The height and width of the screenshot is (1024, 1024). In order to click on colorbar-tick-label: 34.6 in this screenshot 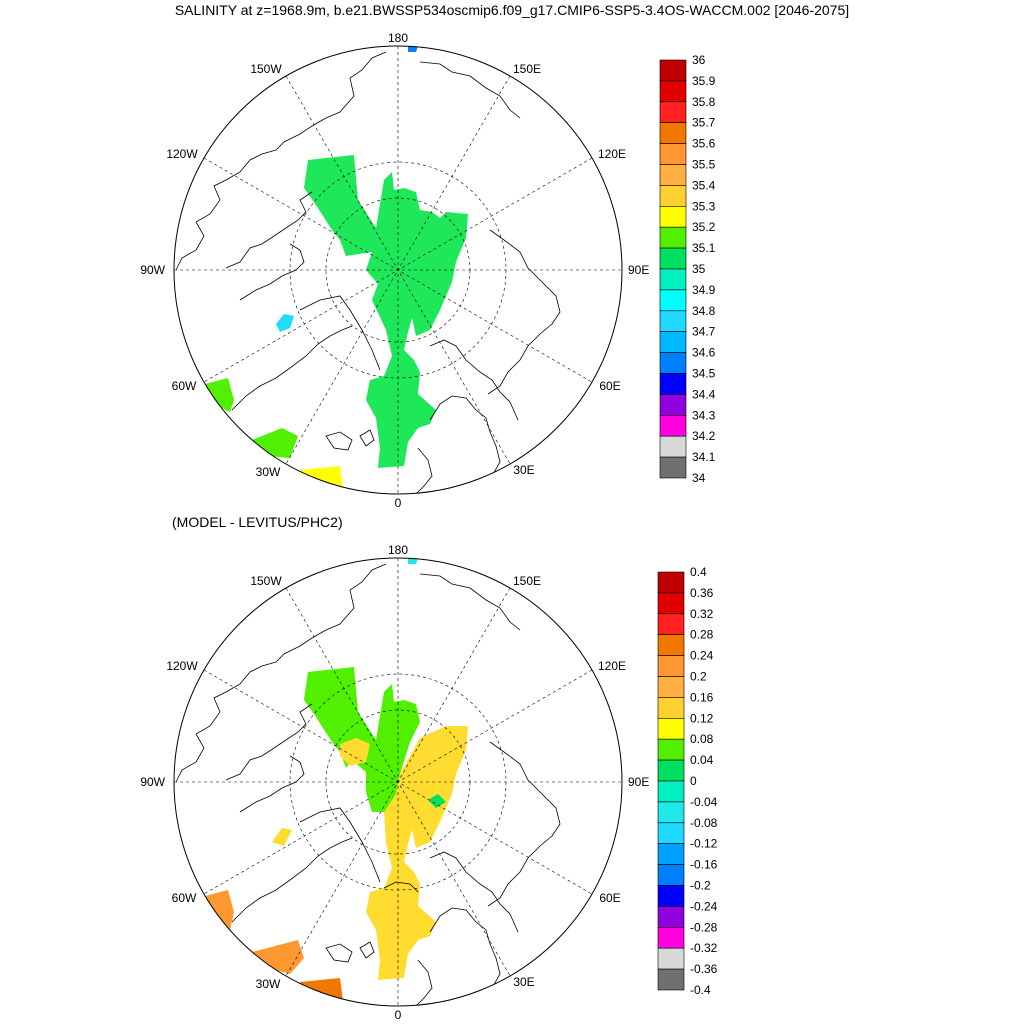, I will do `click(704, 353)`.